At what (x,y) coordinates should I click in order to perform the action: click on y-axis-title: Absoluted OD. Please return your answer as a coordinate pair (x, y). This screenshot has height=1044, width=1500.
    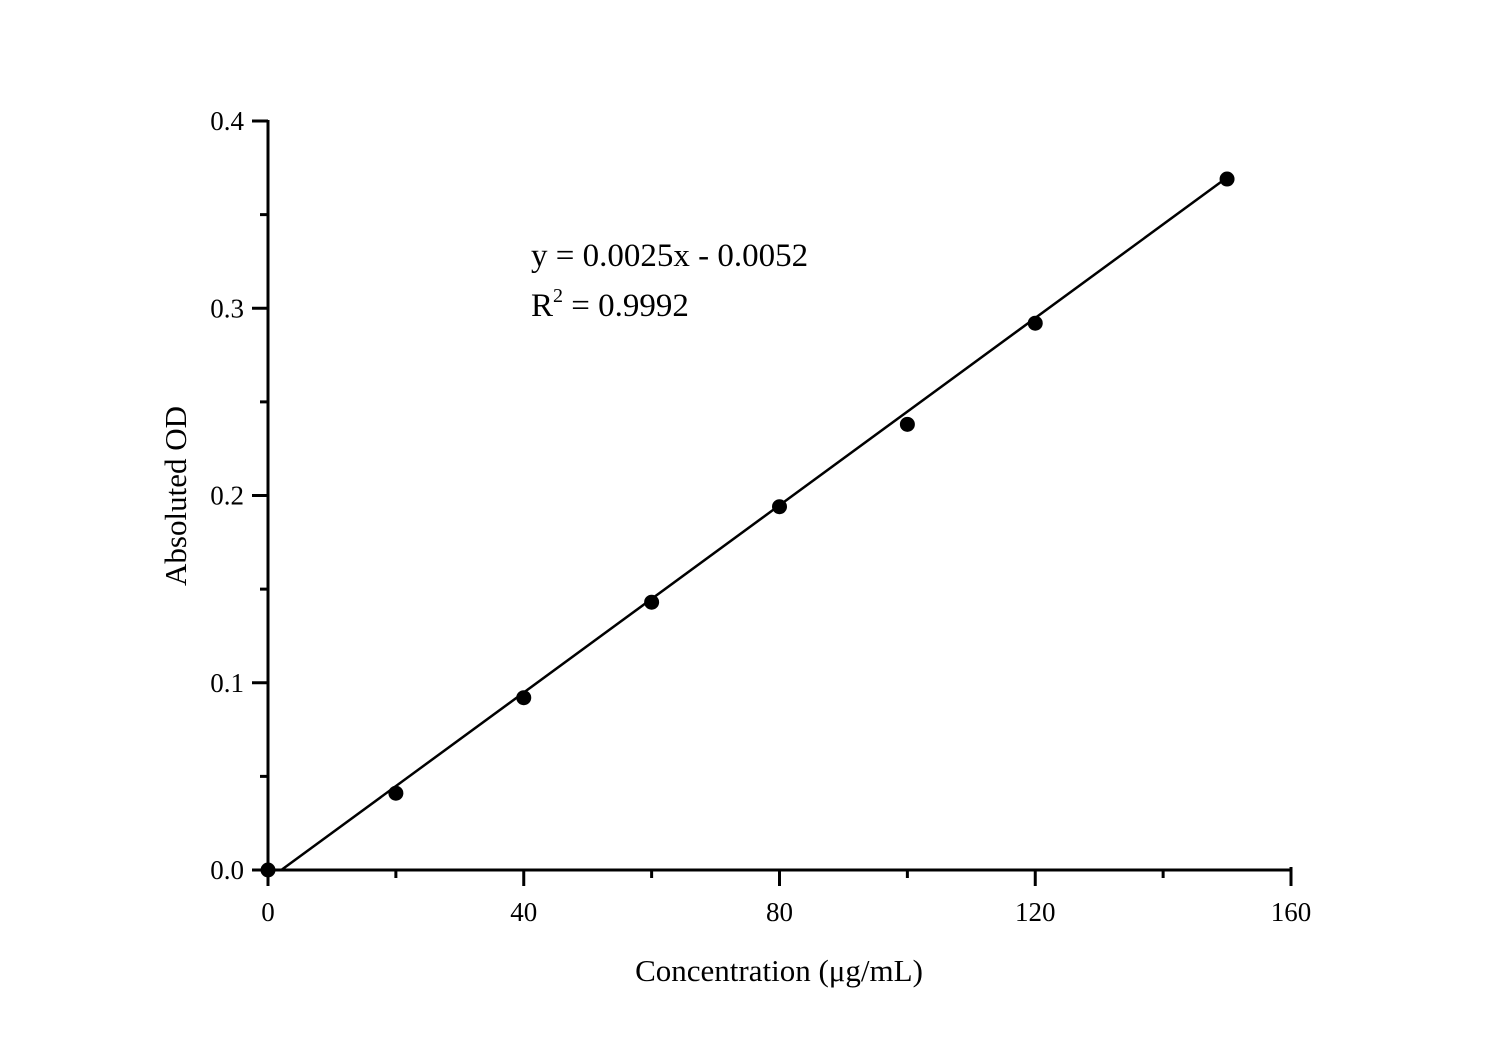
    Looking at the image, I should click on (175, 496).